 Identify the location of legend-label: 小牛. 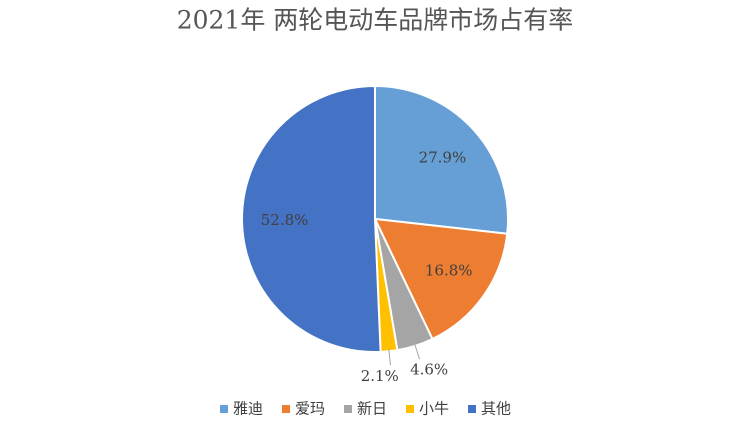
(434, 409).